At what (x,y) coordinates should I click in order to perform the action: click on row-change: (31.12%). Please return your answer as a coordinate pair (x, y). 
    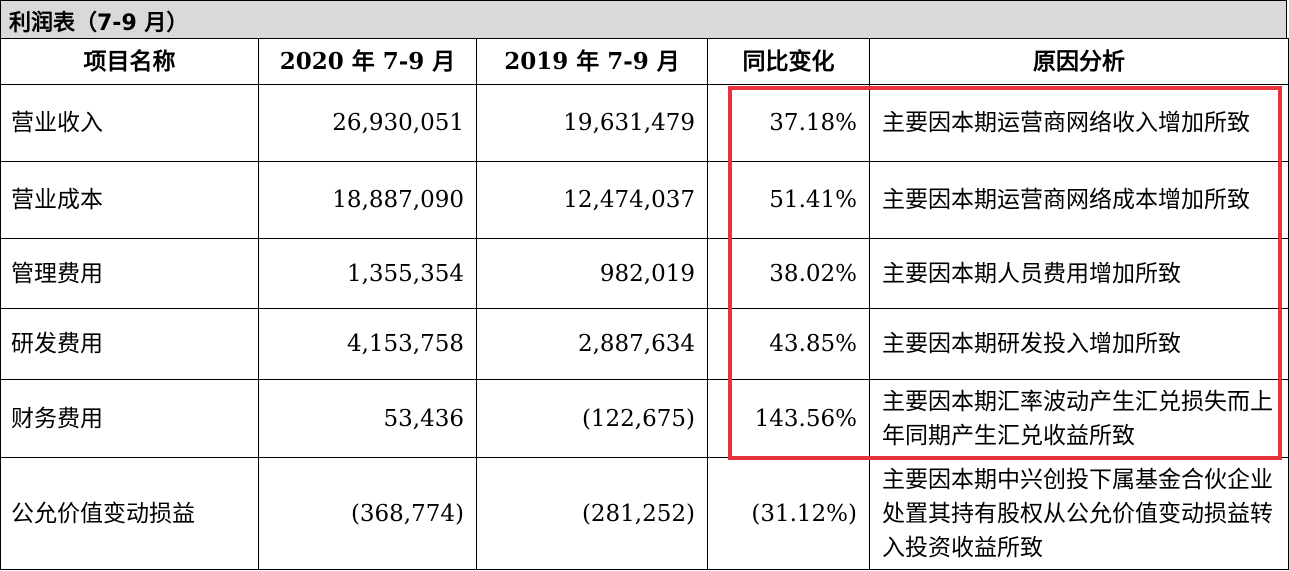
    Looking at the image, I should click on (788, 513).